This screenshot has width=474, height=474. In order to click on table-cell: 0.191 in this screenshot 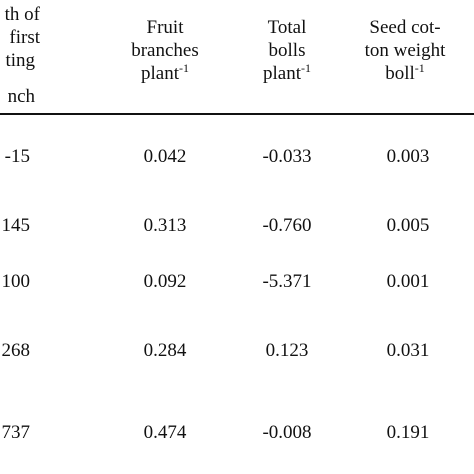, I will do `click(408, 432)`.